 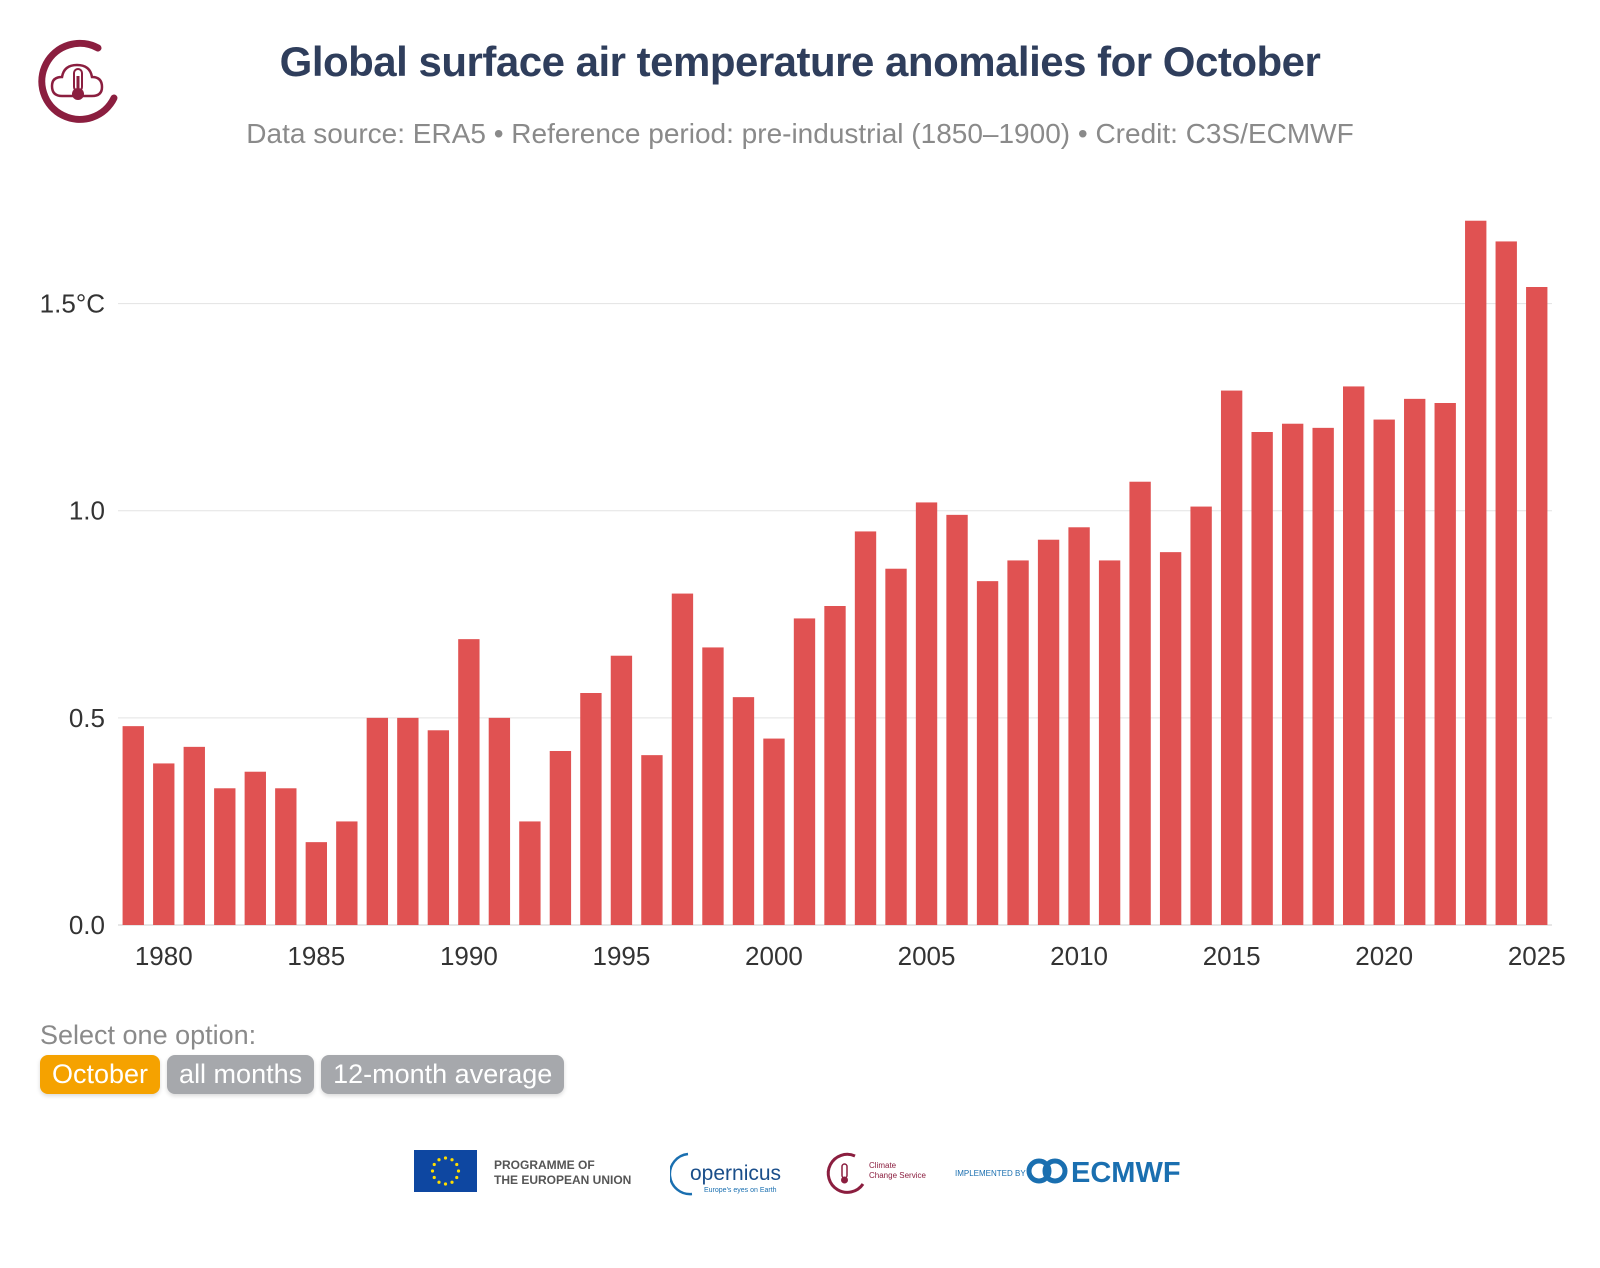 I want to click on copernicus-name: opernicus, so click(x=735, y=1173).